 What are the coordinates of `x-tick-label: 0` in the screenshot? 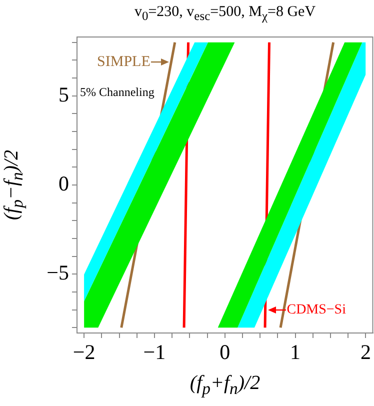 It's located at (225, 352).